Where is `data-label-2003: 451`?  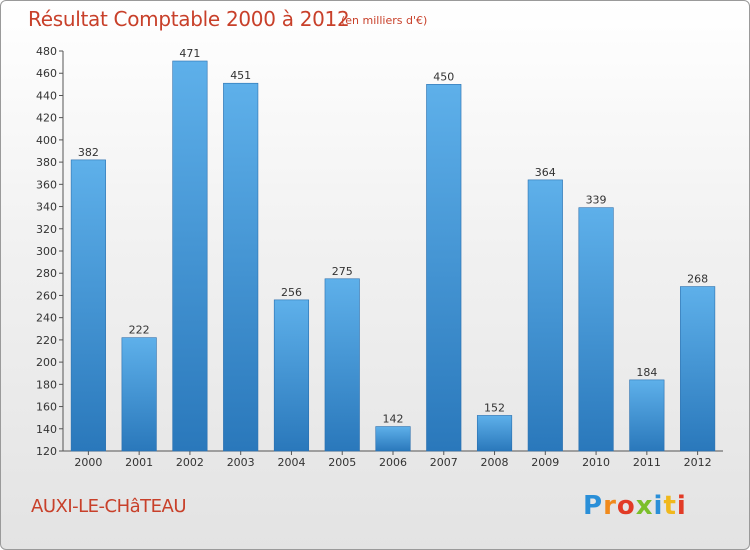
data-label-2003: 451 is located at coordinates (240, 75).